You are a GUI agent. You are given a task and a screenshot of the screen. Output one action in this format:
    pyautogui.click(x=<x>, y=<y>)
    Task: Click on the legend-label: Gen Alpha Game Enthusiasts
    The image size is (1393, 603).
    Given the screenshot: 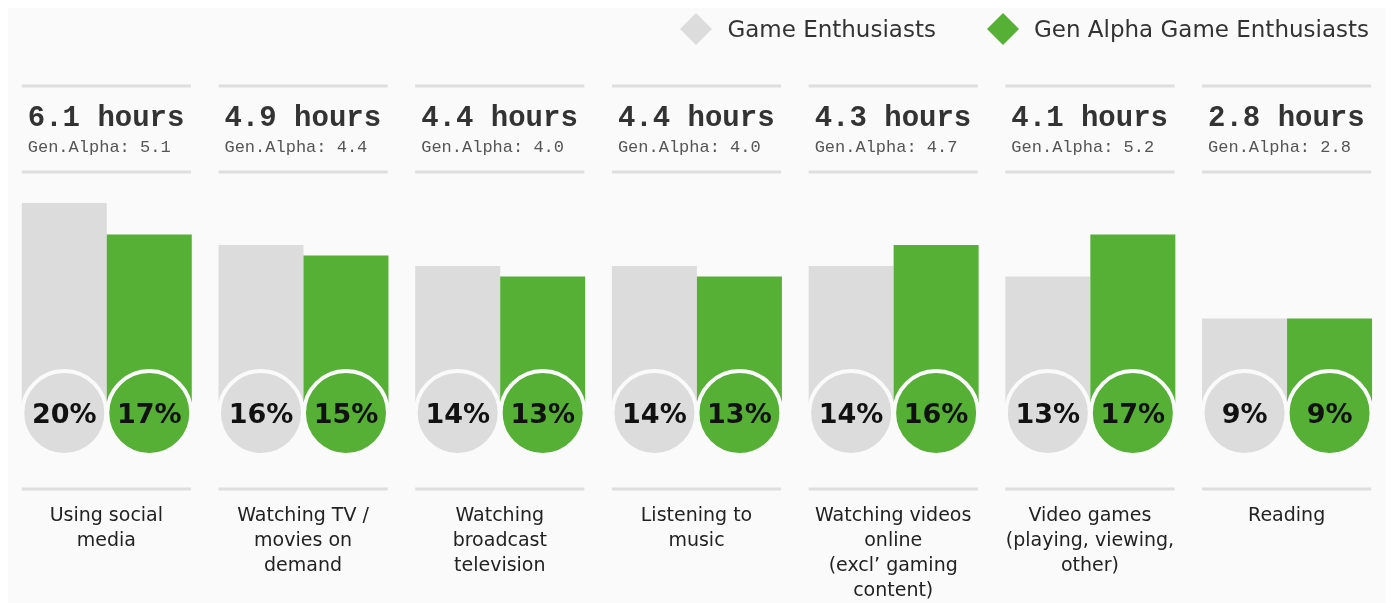 What is the action you would take?
    pyautogui.click(x=1200, y=29)
    